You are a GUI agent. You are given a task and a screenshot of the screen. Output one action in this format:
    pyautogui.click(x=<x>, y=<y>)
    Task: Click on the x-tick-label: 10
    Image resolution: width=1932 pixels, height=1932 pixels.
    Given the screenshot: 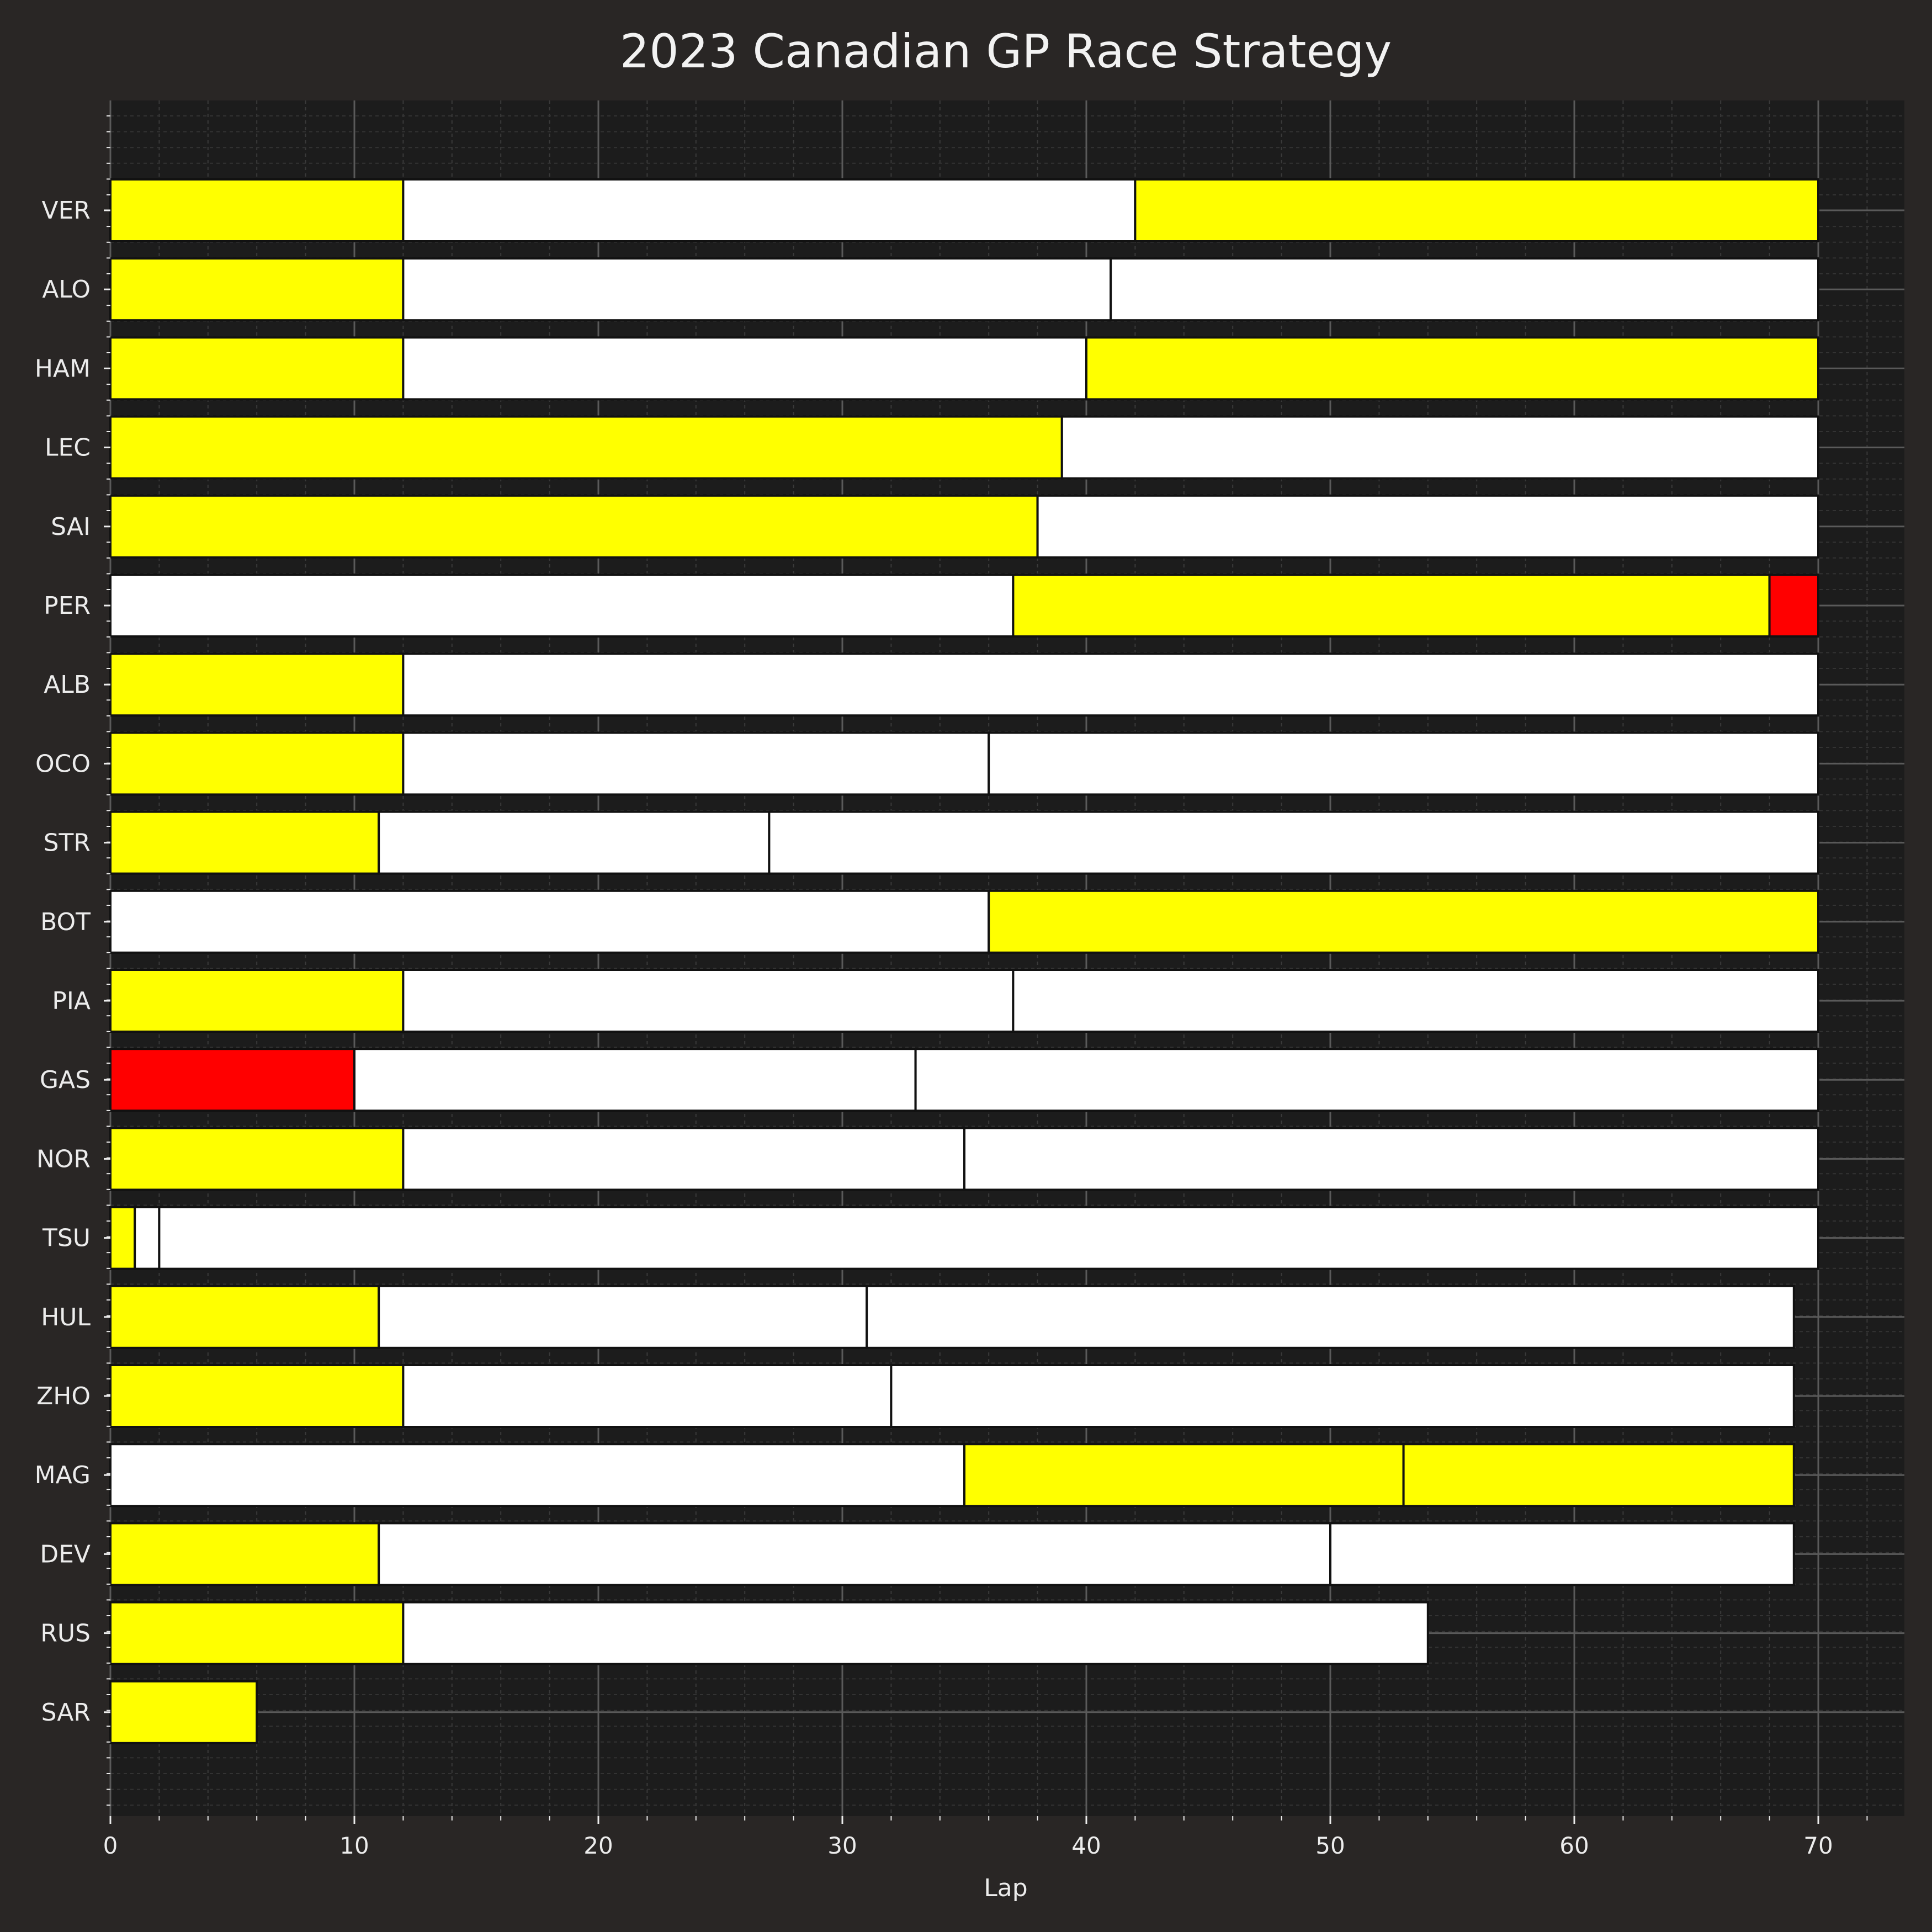 What is the action you would take?
    pyautogui.click(x=354, y=1846)
    